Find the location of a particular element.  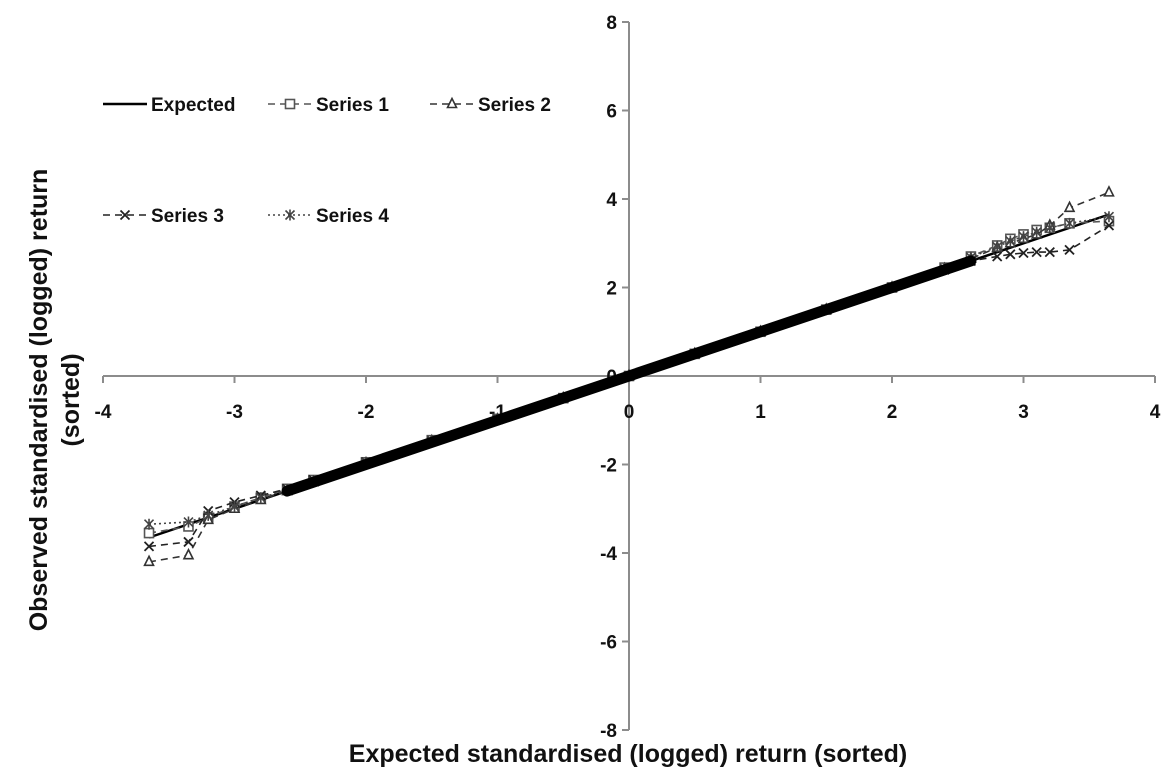

legend-label: Series 2 is located at coordinates (514, 105).